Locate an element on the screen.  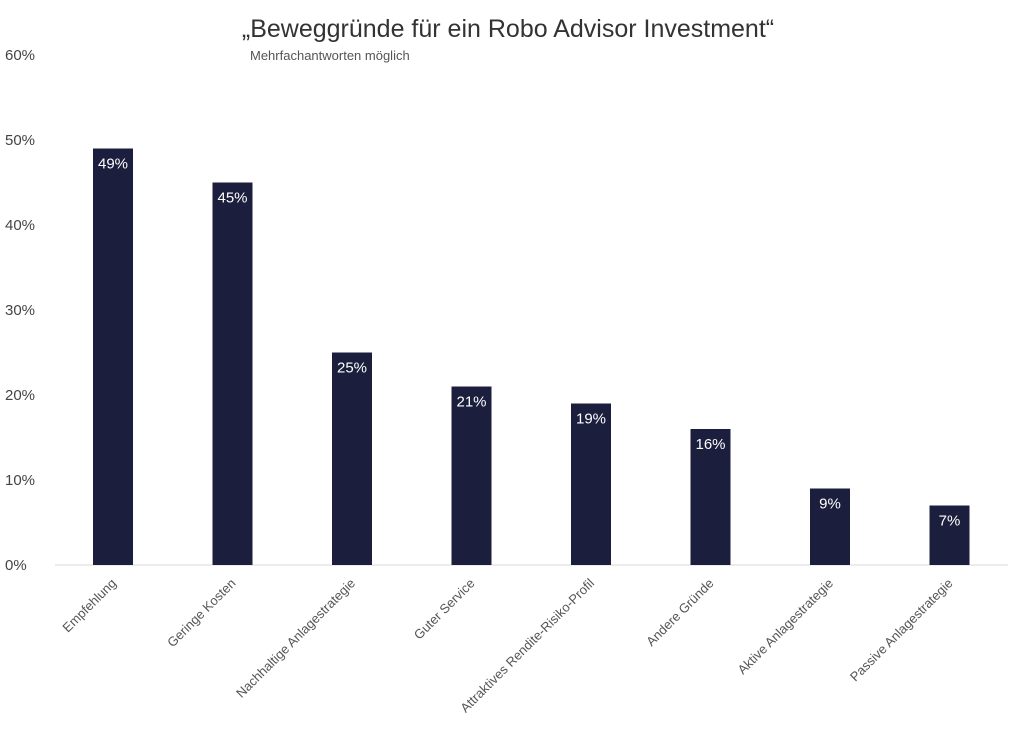
data-label: 49% is located at coordinates (113, 164).